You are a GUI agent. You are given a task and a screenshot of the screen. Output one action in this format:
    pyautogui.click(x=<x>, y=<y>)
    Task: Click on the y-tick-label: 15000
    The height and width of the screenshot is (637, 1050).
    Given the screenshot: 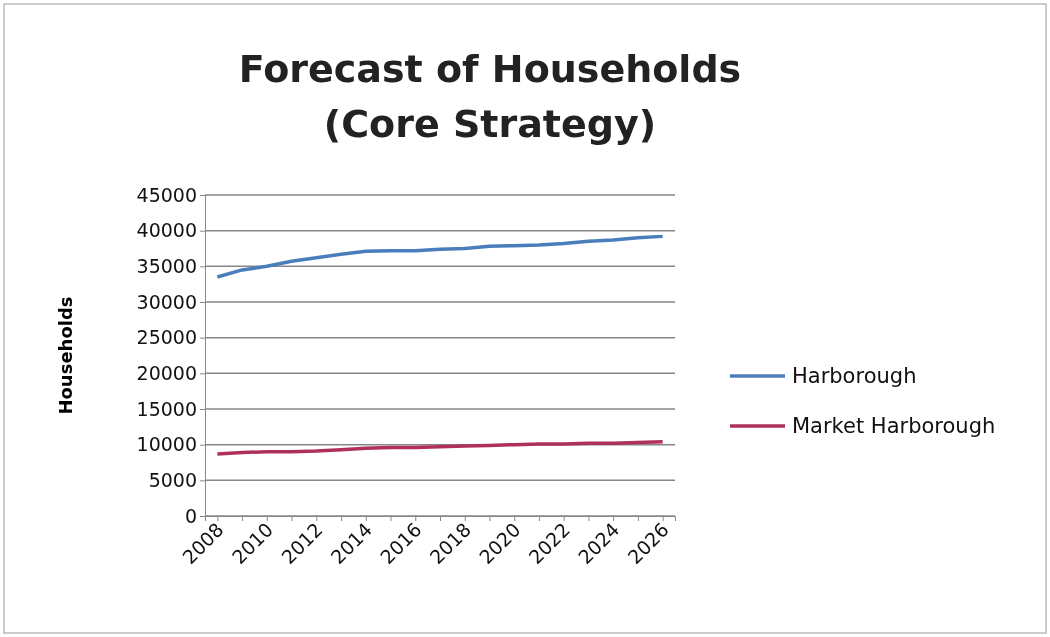 What is the action you would take?
    pyautogui.click(x=166, y=408)
    